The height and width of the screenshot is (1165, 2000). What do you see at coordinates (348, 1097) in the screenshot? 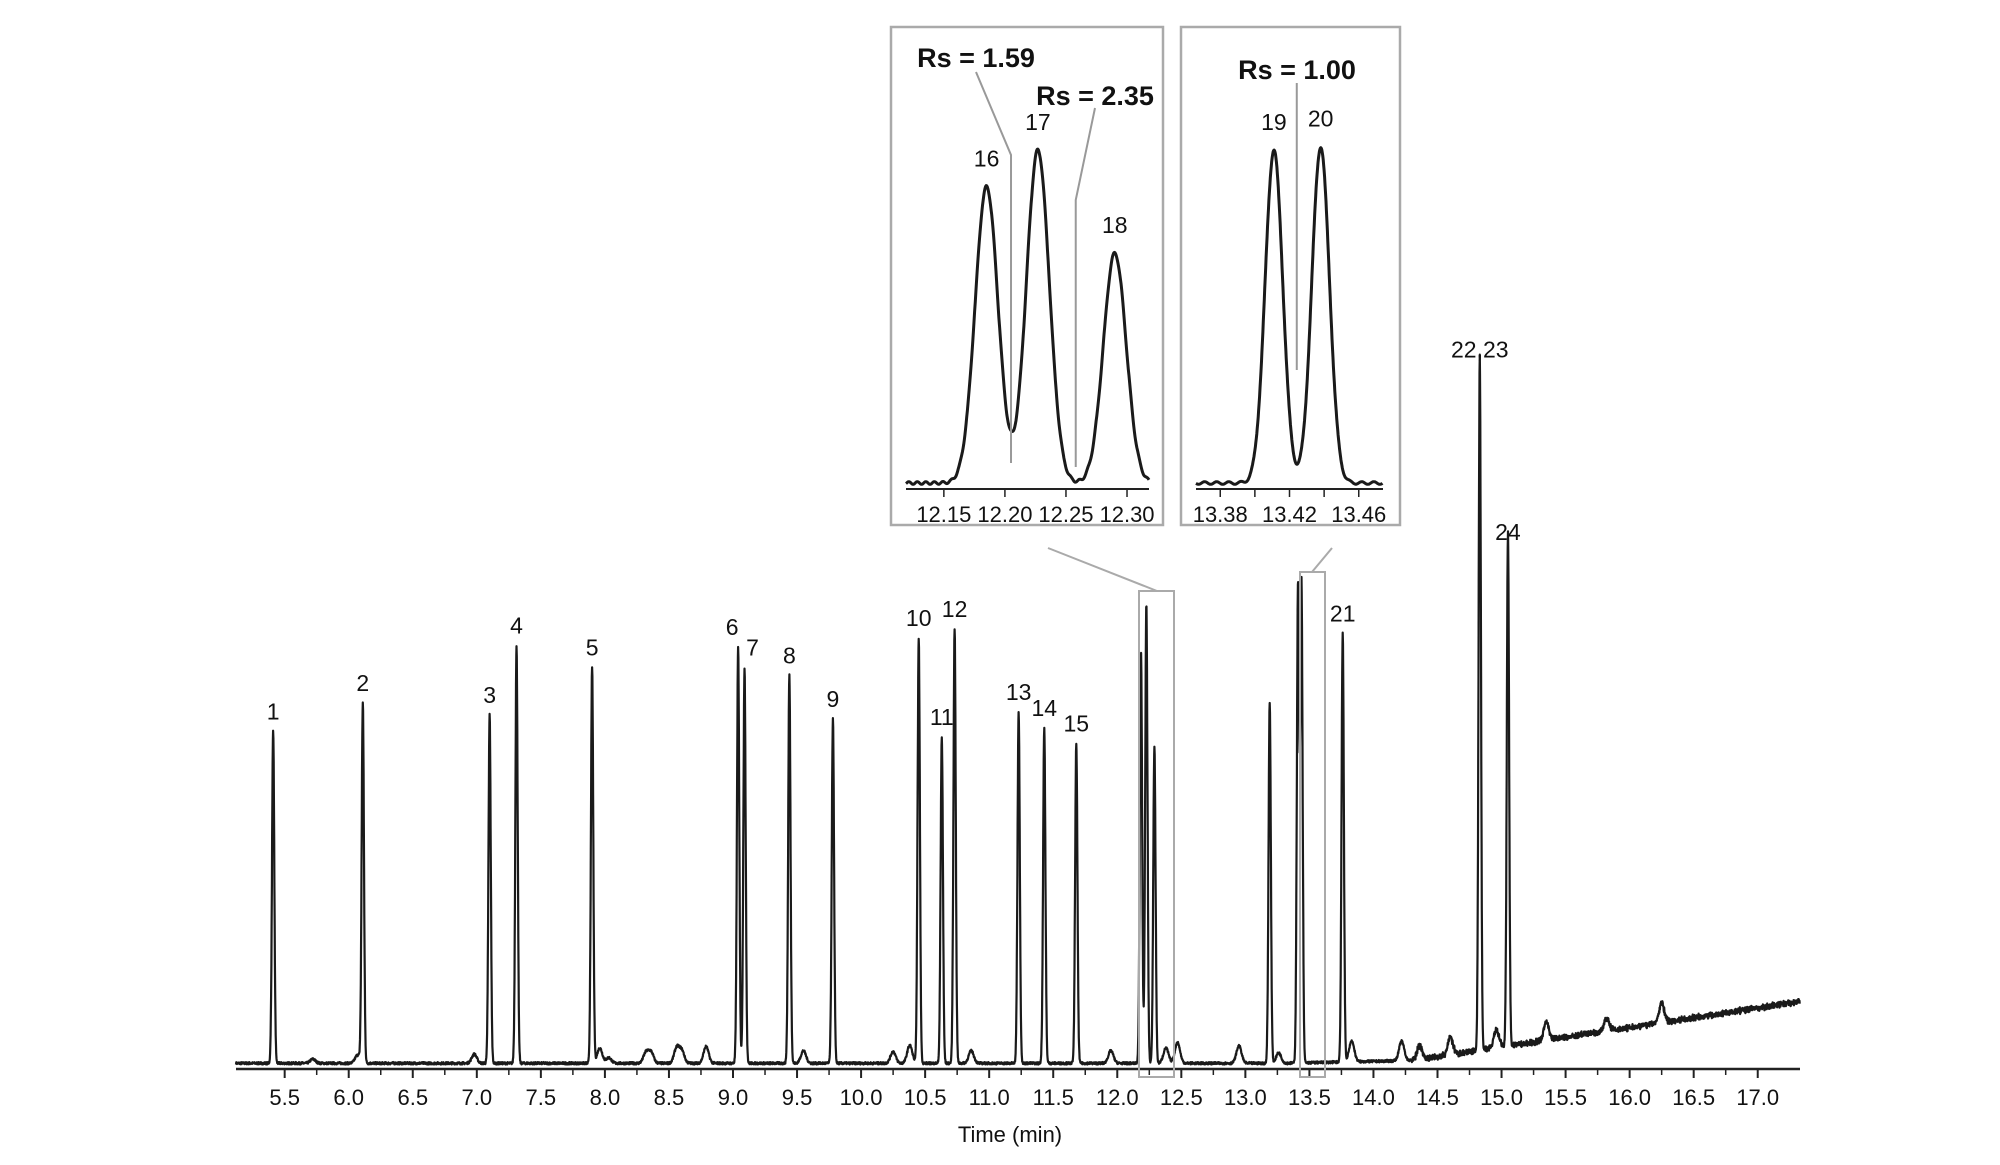
I see `x-tick-label: 6.0` at bounding box center [348, 1097].